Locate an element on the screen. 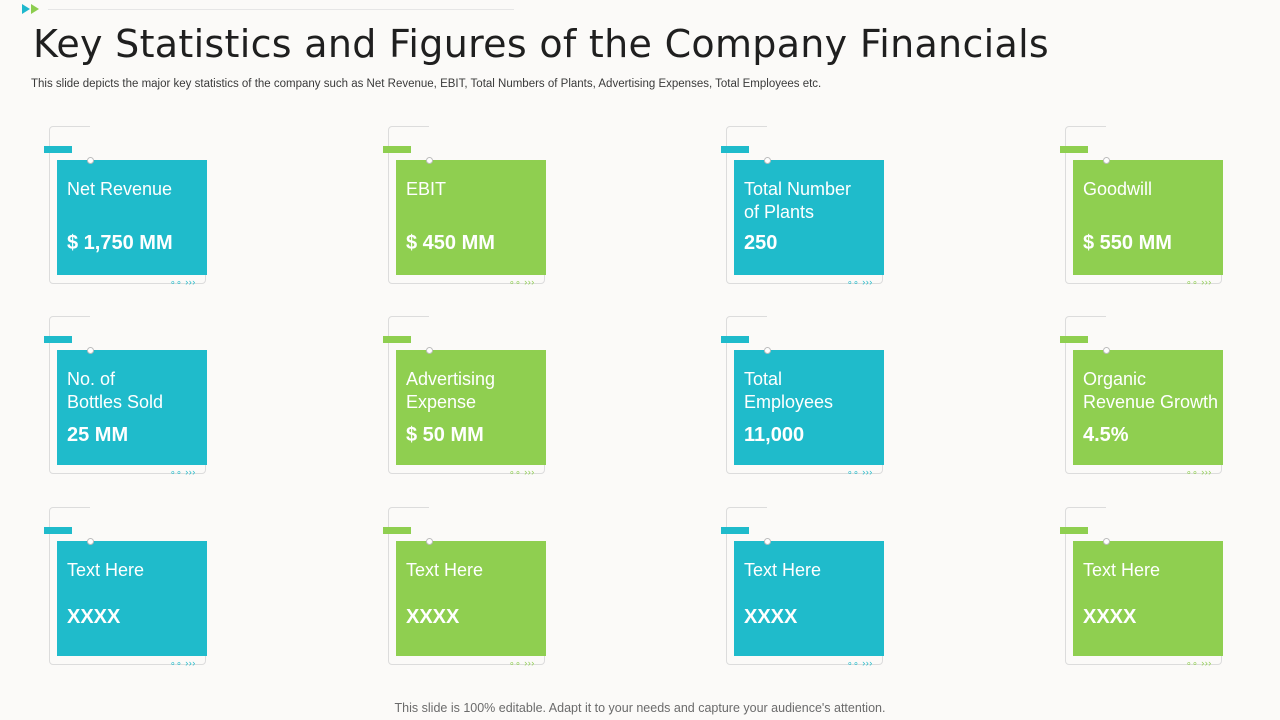 This screenshot has height=720, width=1280. stat-card: Total Number of Plants 250 ∘∘ ››› is located at coordinates (806, 210).